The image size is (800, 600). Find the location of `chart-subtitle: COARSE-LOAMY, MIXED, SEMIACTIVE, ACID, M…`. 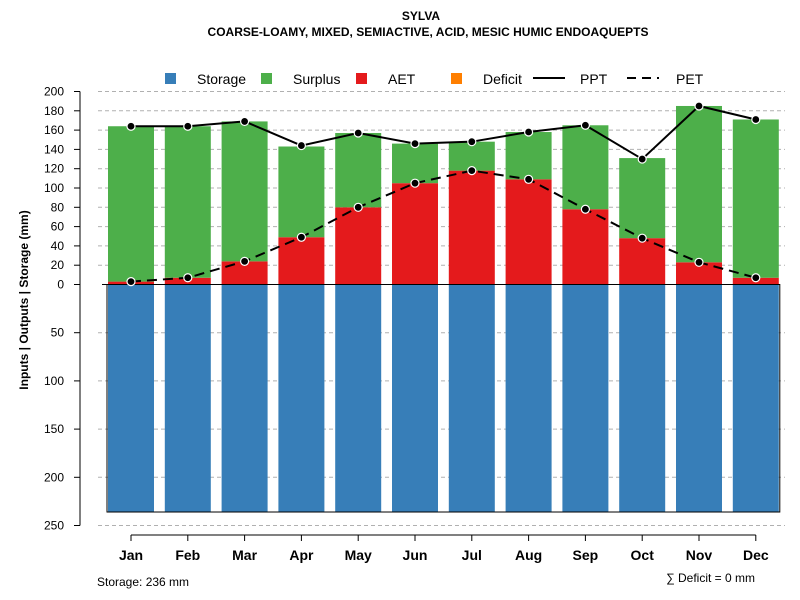

chart-subtitle: COARSE-LOAMY, MIXED, SEMIACTIVE, ACID, M… is located at coordinates (428, 32).